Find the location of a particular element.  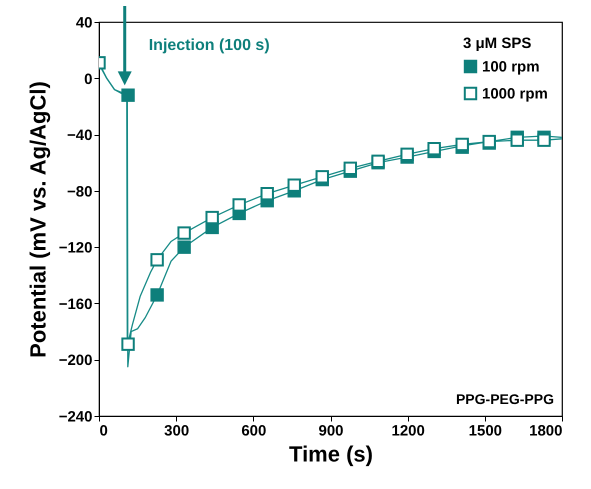

annotation: PPG-PEG-PPG is located at coordinates (505, 399).